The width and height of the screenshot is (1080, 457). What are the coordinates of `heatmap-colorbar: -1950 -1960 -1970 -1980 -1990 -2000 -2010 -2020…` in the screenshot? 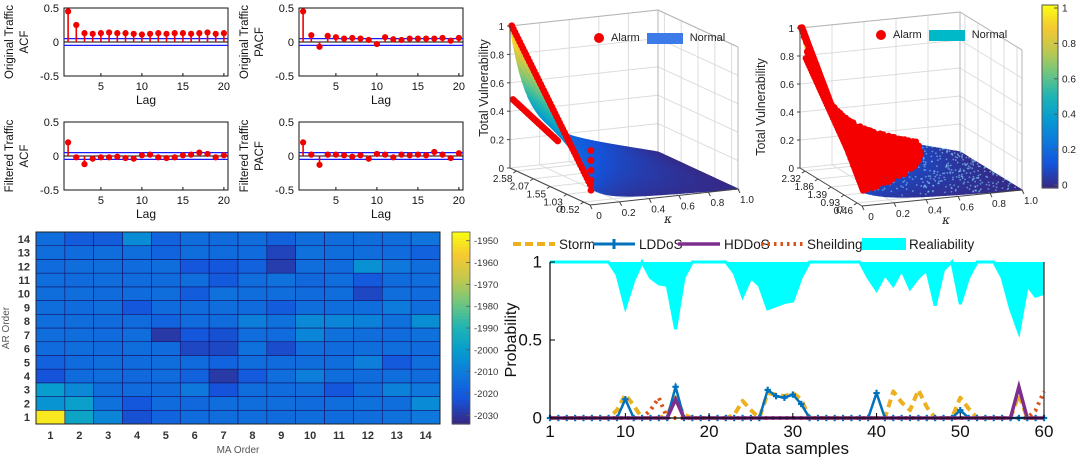 It's located at (474, 328).